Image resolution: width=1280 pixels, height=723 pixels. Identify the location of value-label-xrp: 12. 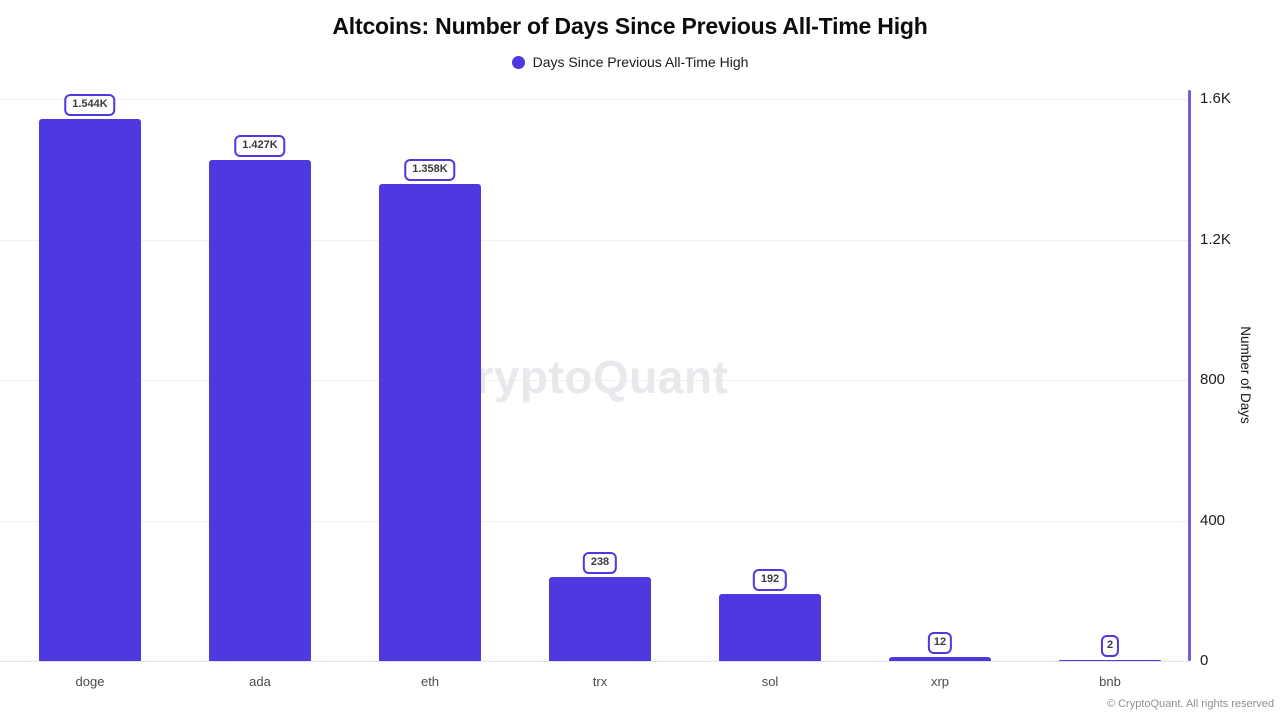
(940, 643).